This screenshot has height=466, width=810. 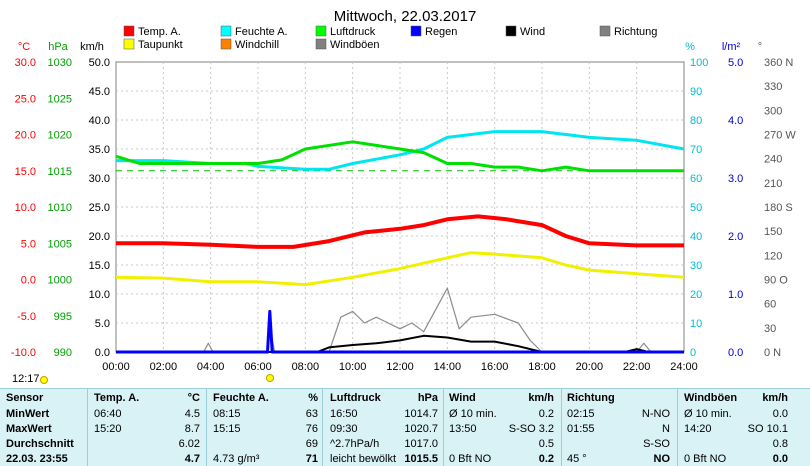 What do you see at coordinates (684, 367) in the screenshot?
I see `x-tick-label: 24:00` at bounding box center [684, 367].